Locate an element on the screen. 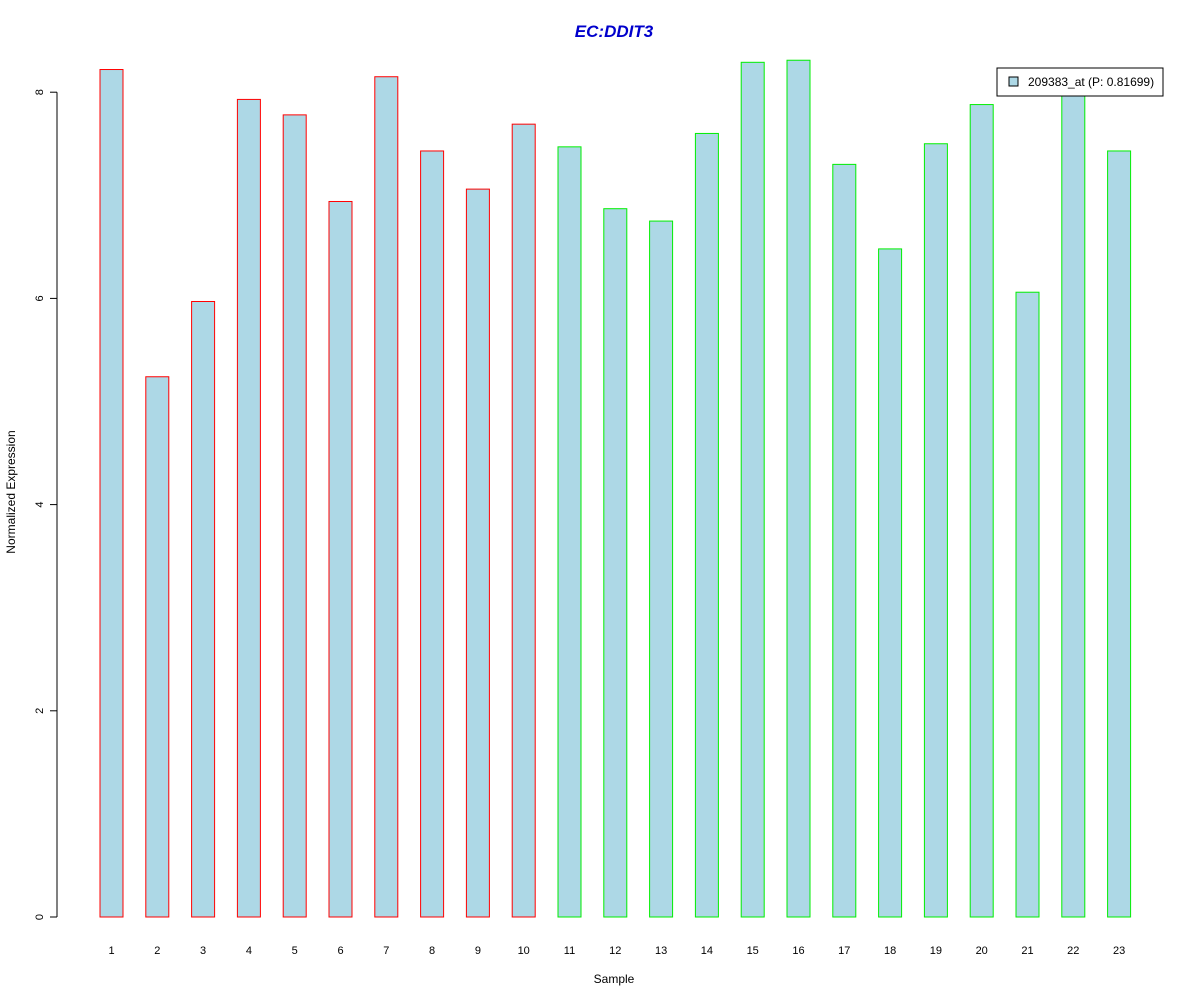  y-tick-label: 8 is located at coordinates (40, 92).